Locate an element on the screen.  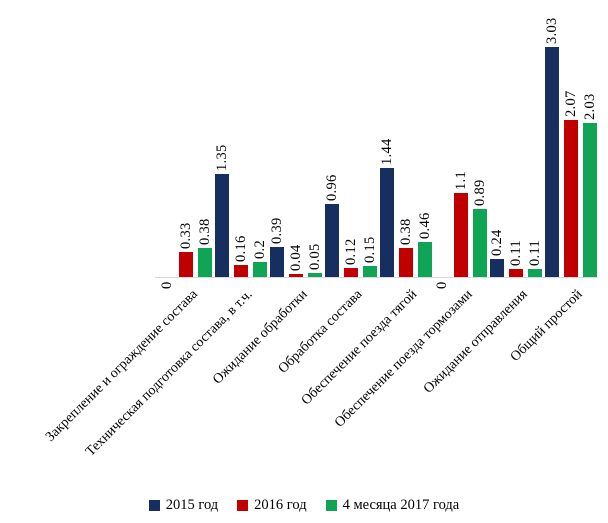
value-label: 0.24 is located at coordinates (497, 242).